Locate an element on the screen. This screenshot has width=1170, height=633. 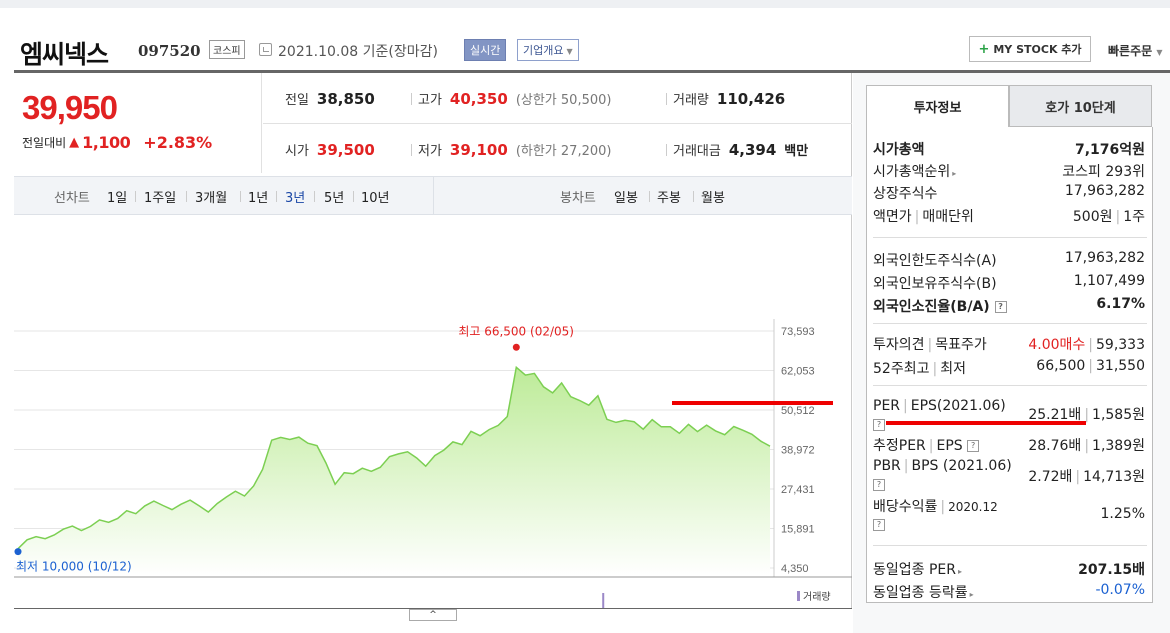
pbr-label: PBR | BPS (2021.06) is located at coordinates (942, 466).